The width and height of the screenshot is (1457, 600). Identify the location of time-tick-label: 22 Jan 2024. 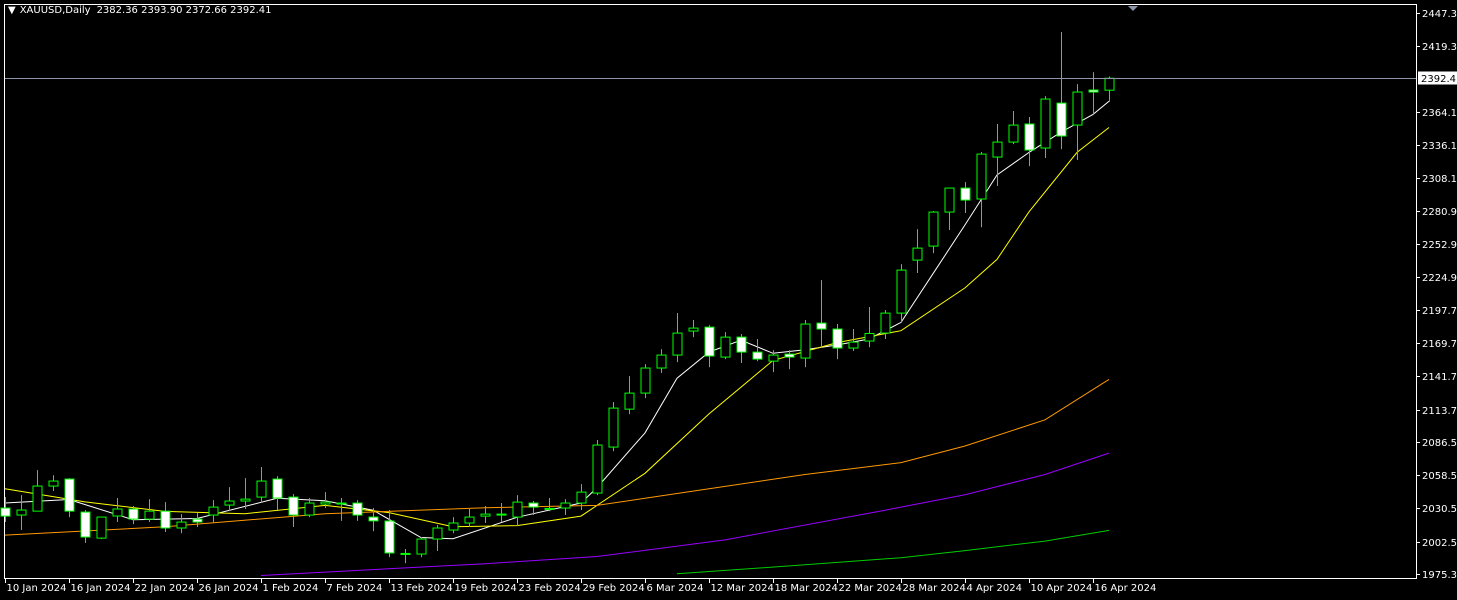
(165, 588).